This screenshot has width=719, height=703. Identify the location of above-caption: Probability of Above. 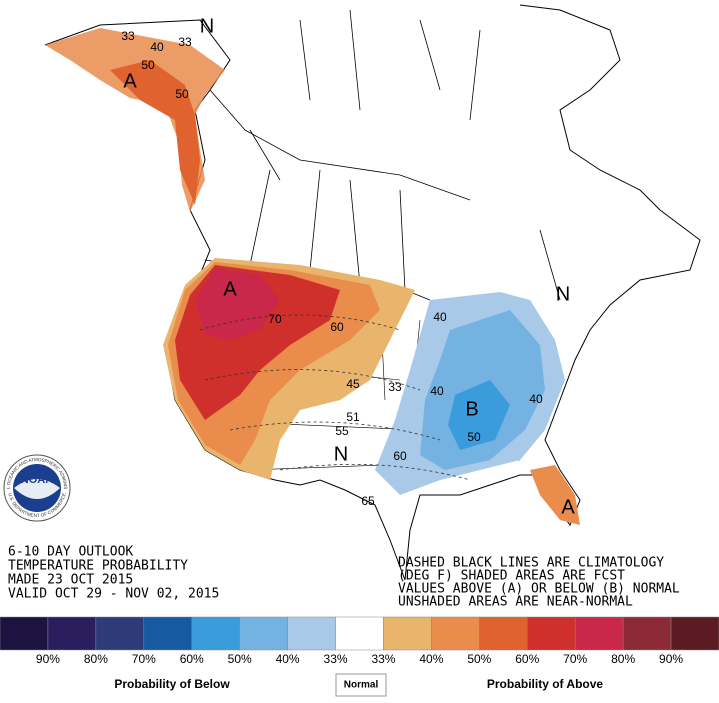
(545, 684).